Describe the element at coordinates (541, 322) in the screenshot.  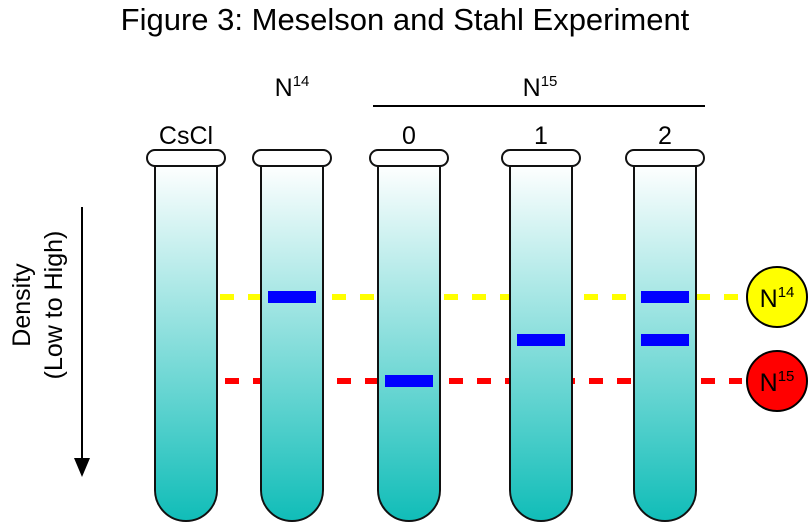
I see `tube-3: 1` at that location.